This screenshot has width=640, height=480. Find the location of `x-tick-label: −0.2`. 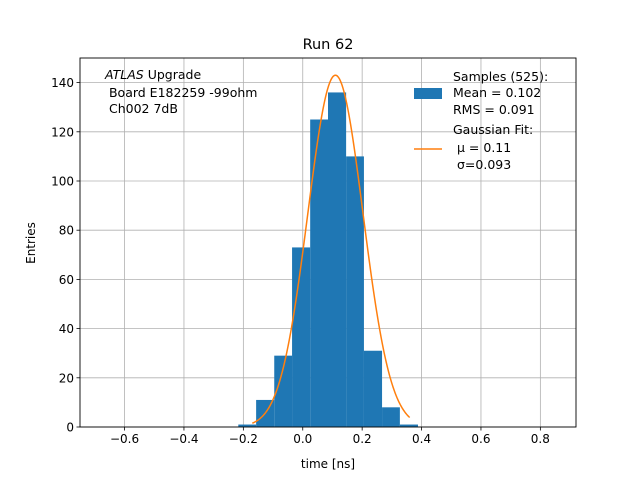

x-tick-label: −0.2 is located at coordinates (243, 439).